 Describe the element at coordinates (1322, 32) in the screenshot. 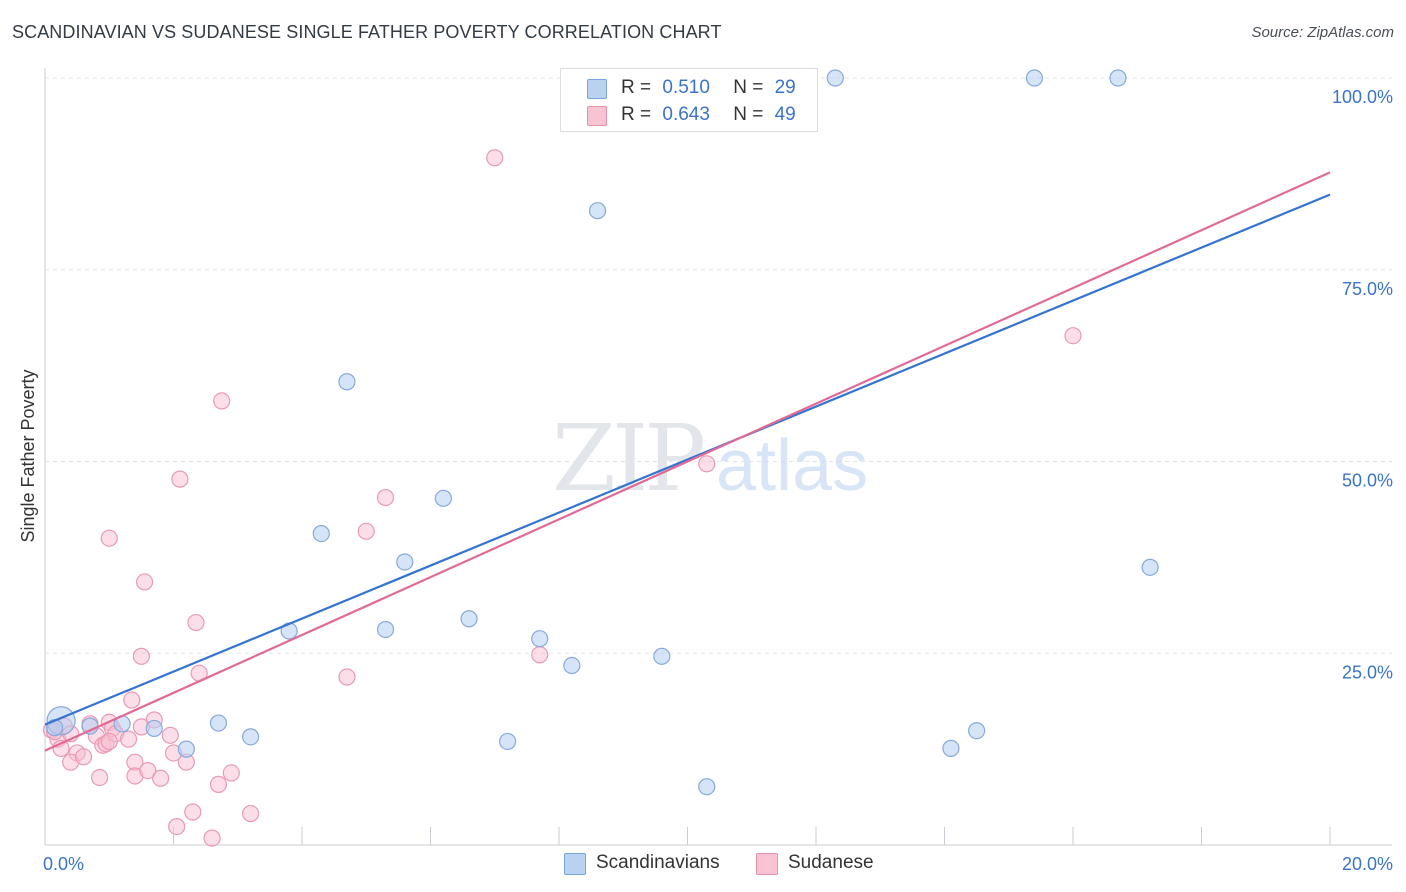

I see `source-credit: Source: ZipAtlas.com` at that location.